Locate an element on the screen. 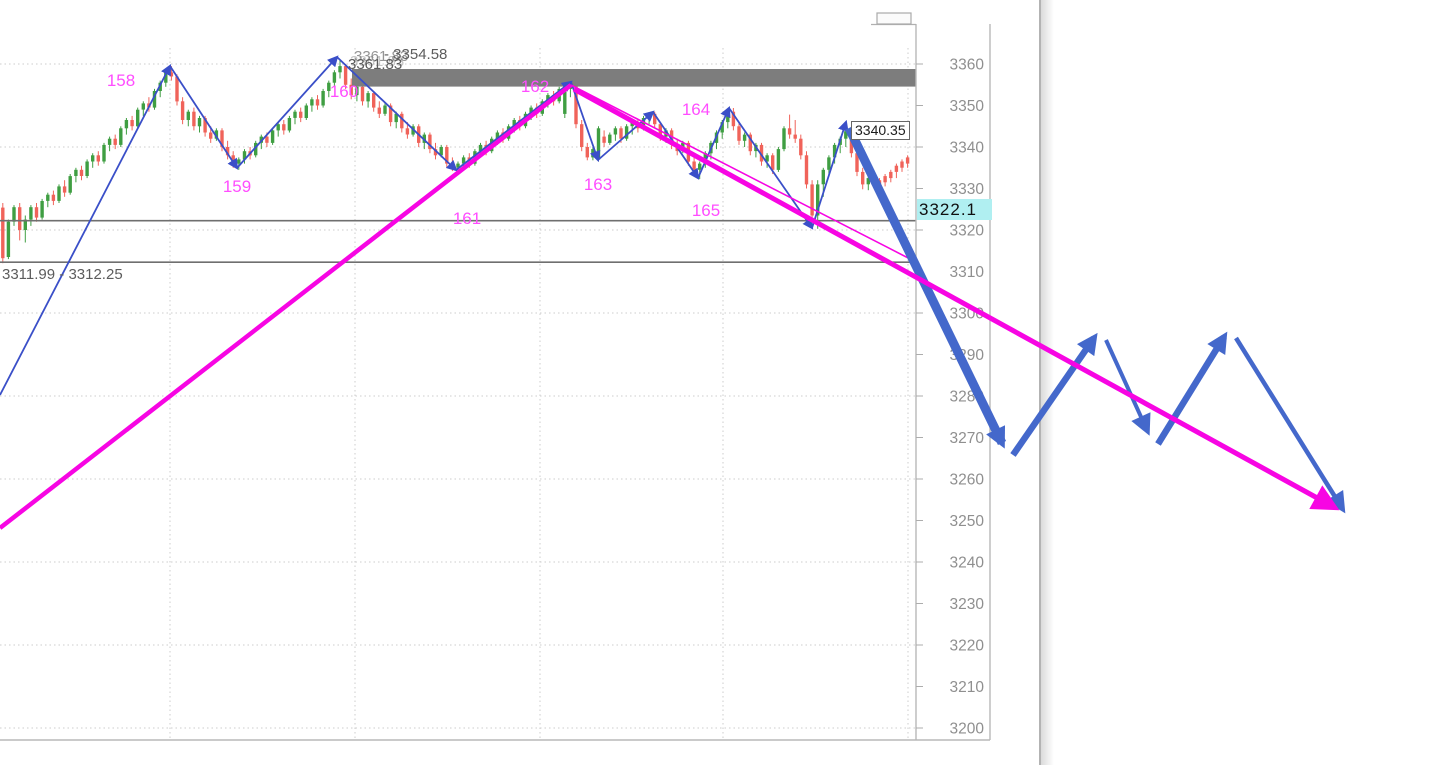 The height and width of the screenshot is (765, 1446). pivot-label-160: 160 is located at coordinates (344, 91).